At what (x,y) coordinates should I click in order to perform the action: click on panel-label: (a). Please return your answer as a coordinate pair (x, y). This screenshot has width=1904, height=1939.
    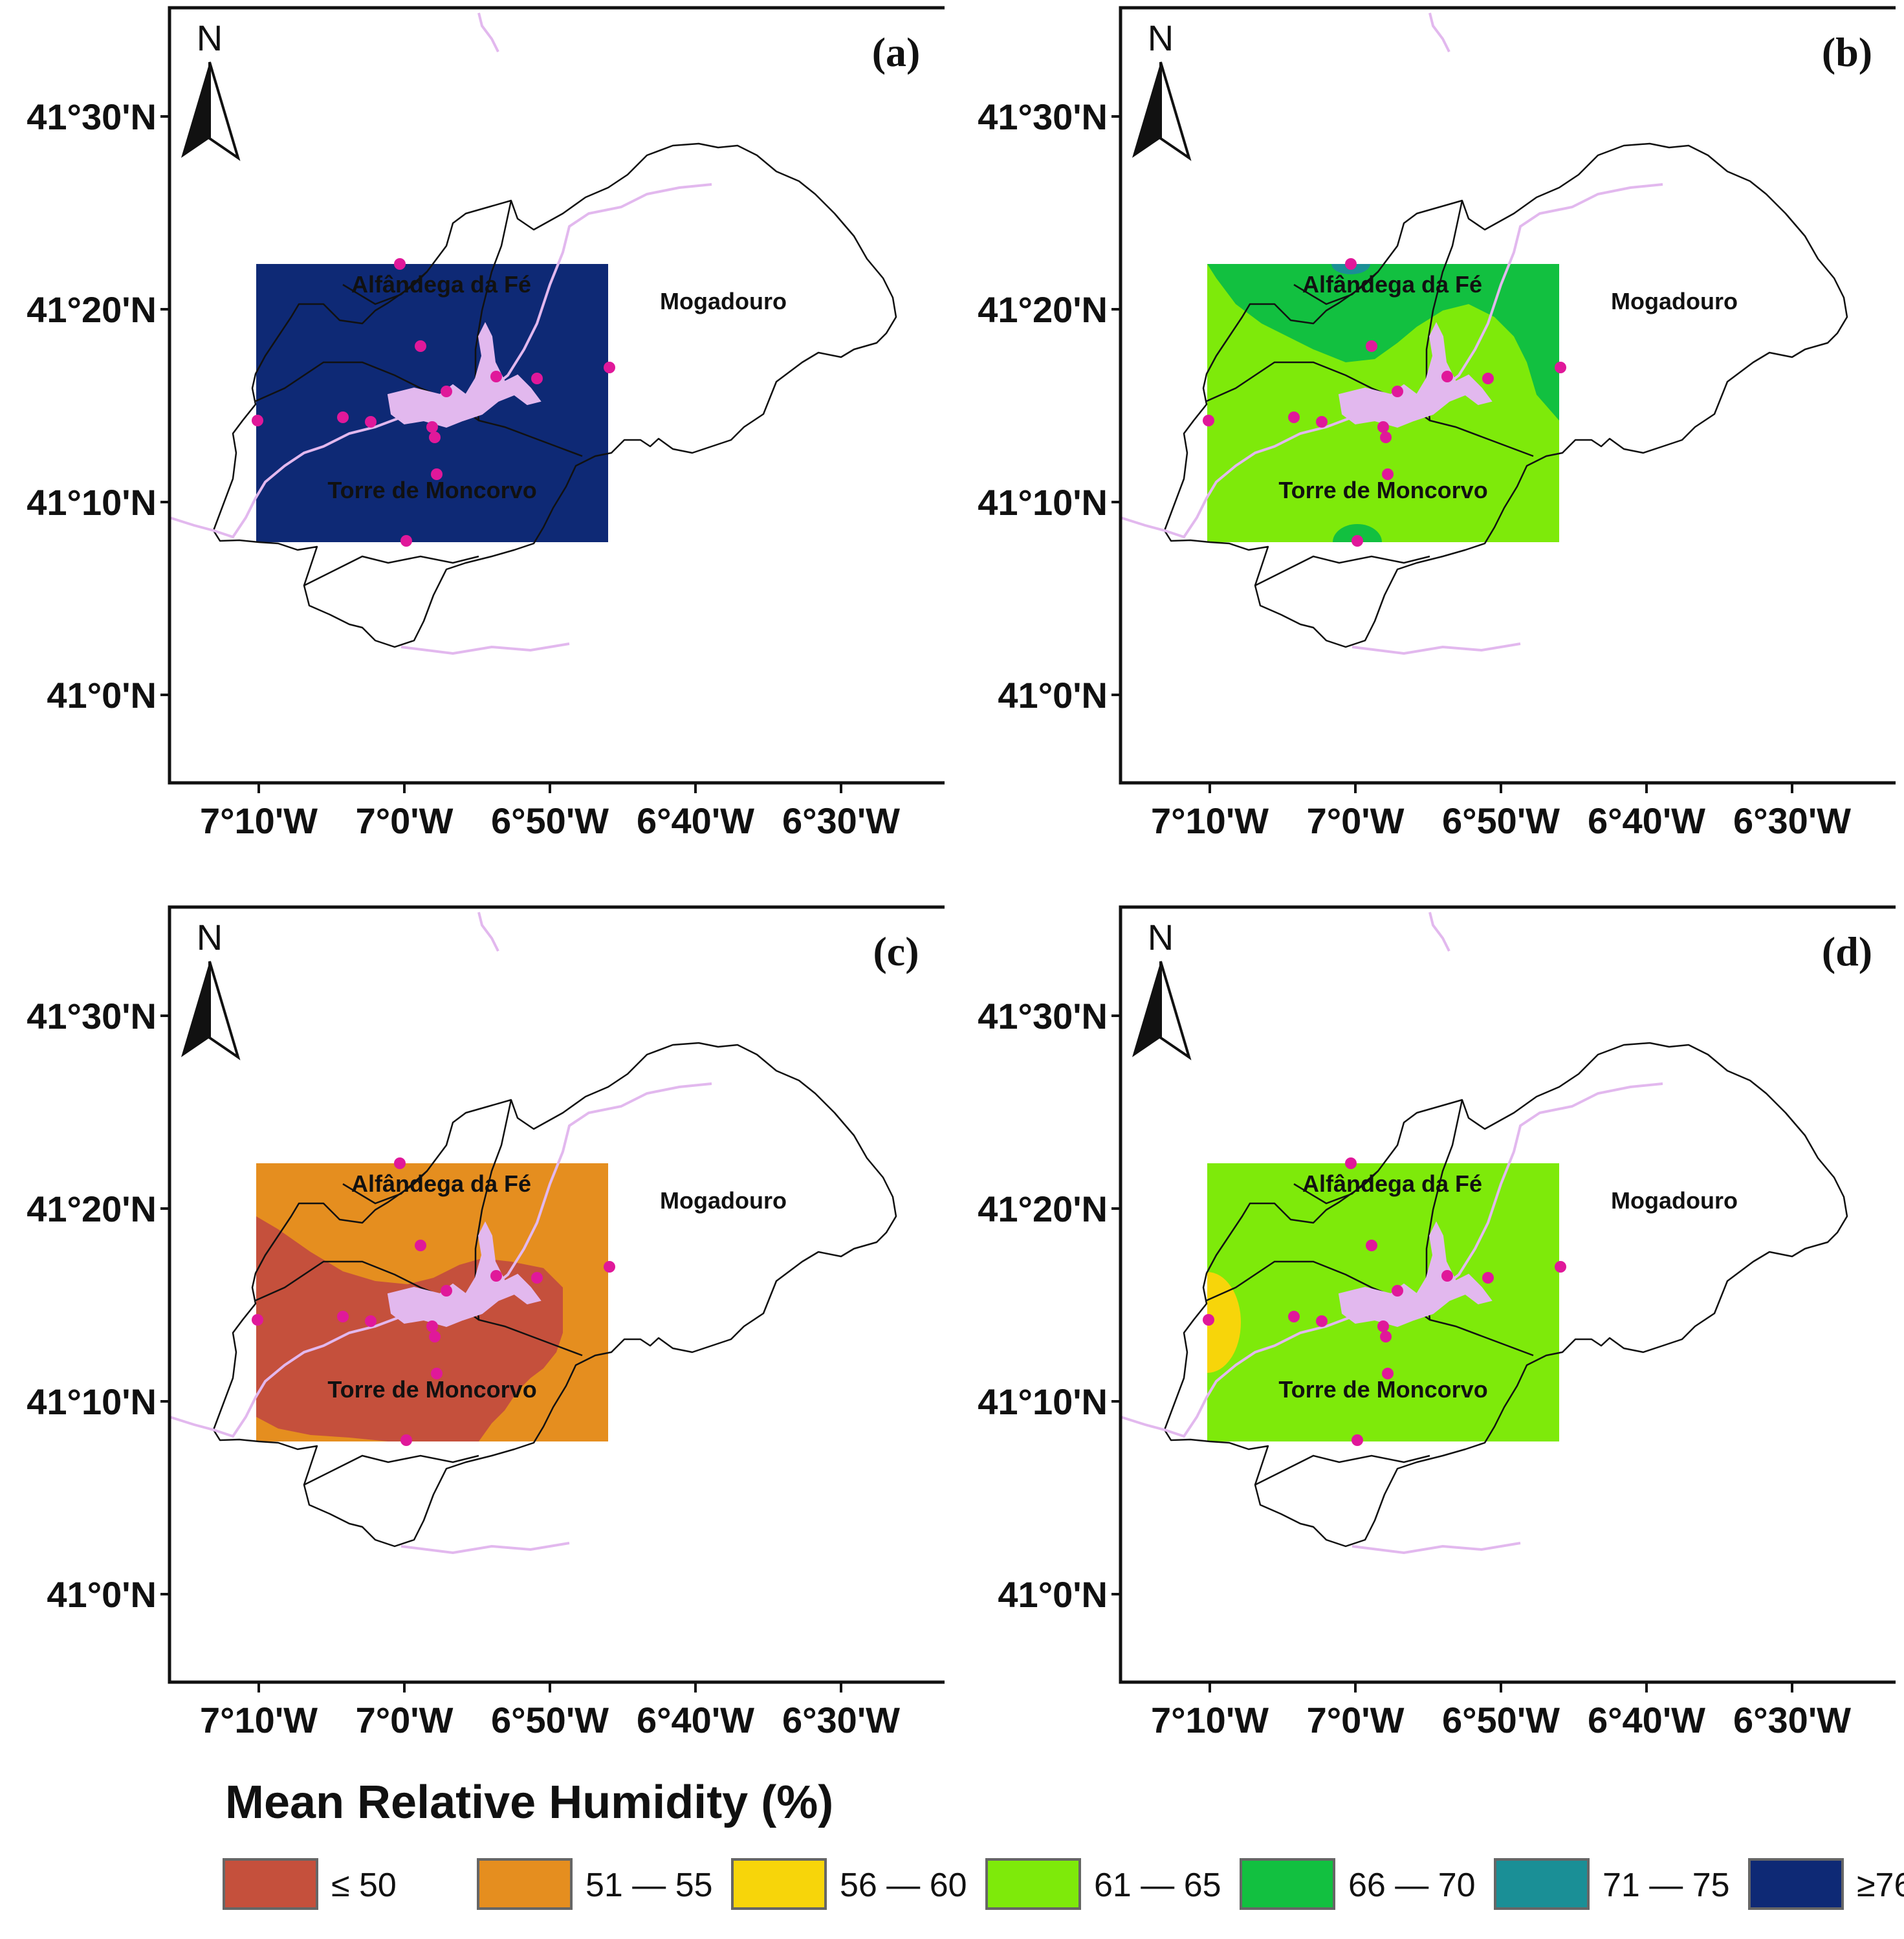
    Looking at the image, I should click on (896, 52).